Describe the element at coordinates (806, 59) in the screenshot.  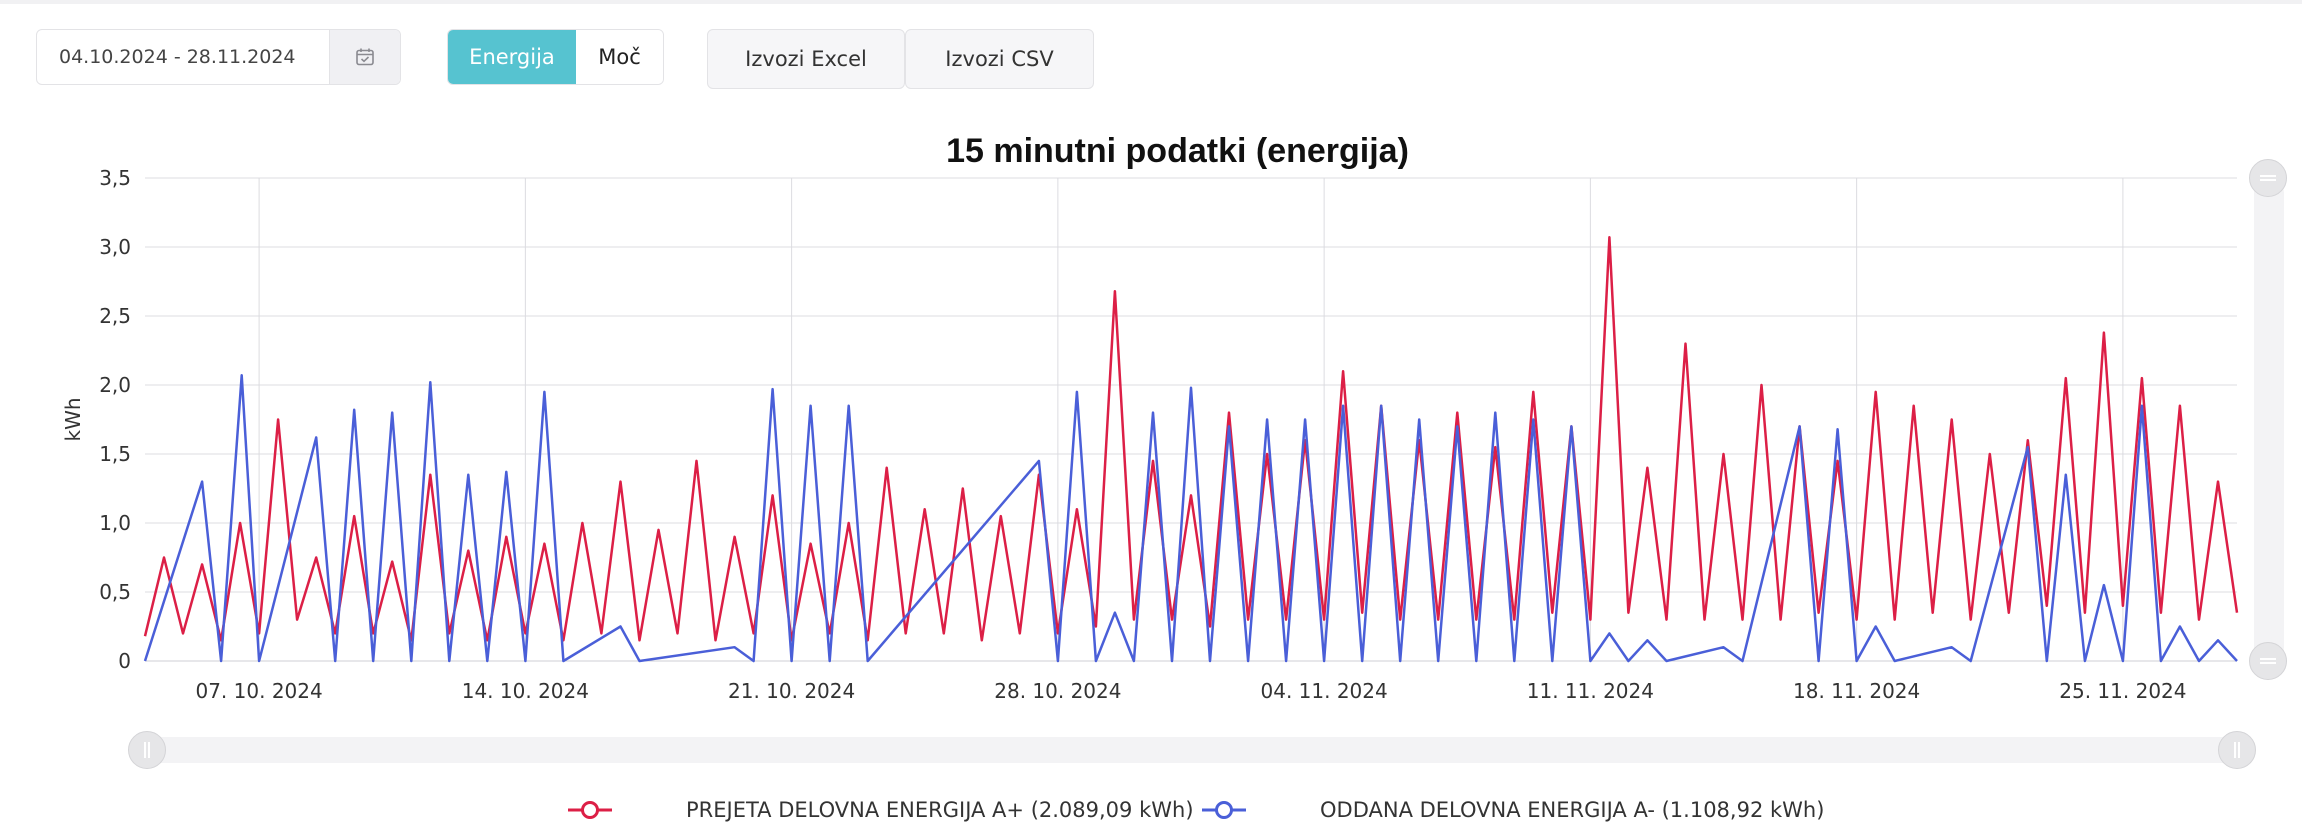
I see `export-excel-button: Izvozi Excel` at that location.